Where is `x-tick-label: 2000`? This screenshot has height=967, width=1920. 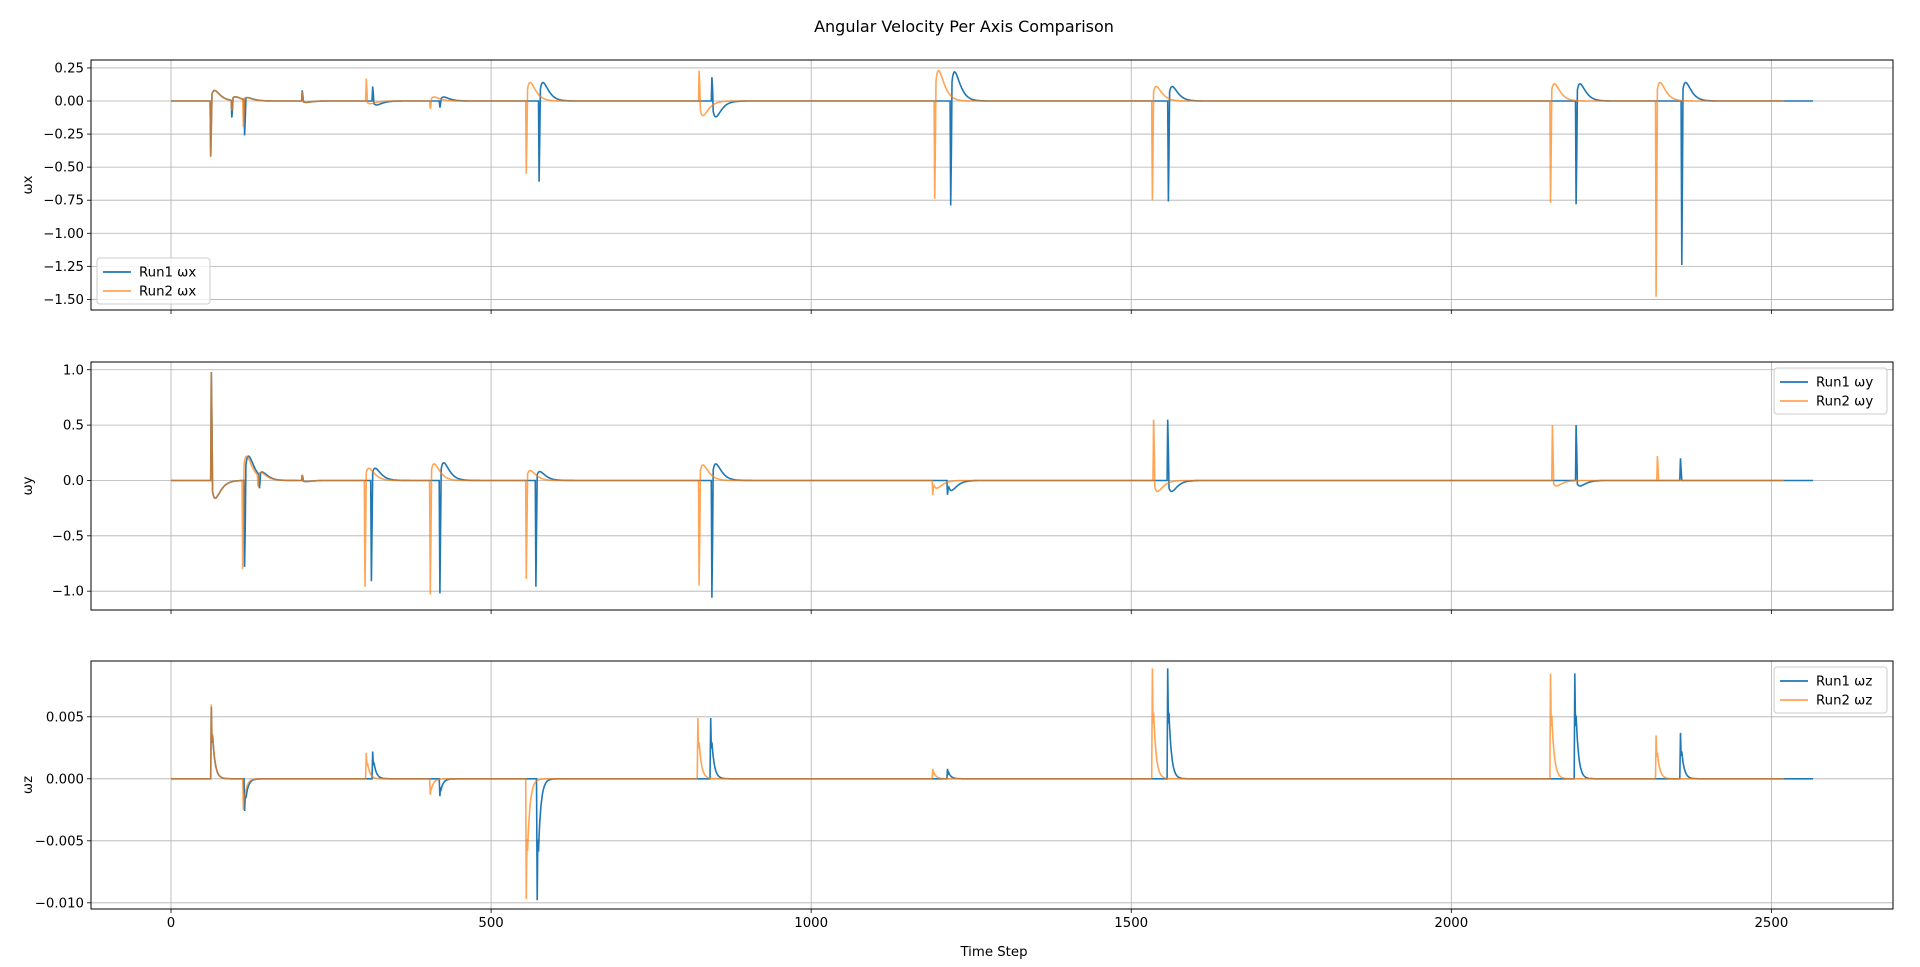 x-tick-label: 2000 is located at coordinates (1451, 923).